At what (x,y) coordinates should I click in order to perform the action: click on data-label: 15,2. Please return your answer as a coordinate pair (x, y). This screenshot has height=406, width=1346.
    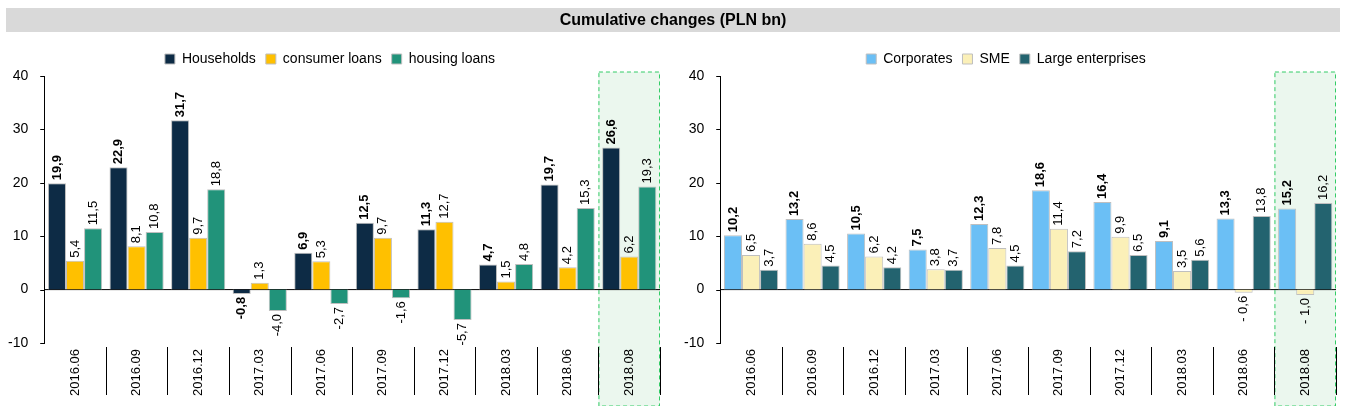
    Looking at the image, I should click on (1286, 193).